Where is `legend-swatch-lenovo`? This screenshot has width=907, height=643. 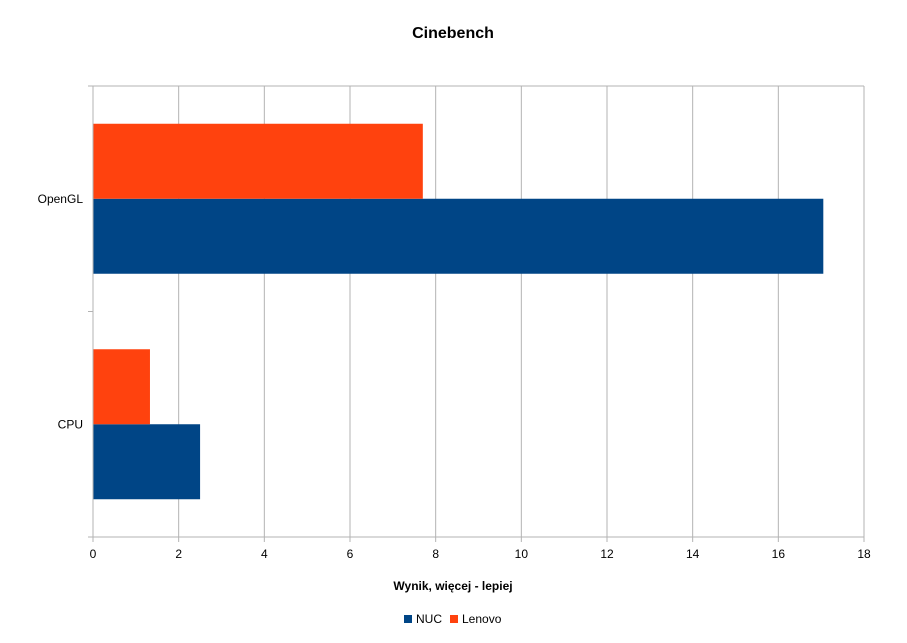
legend-swatch-lenovo is located at coordinates (454, 619).